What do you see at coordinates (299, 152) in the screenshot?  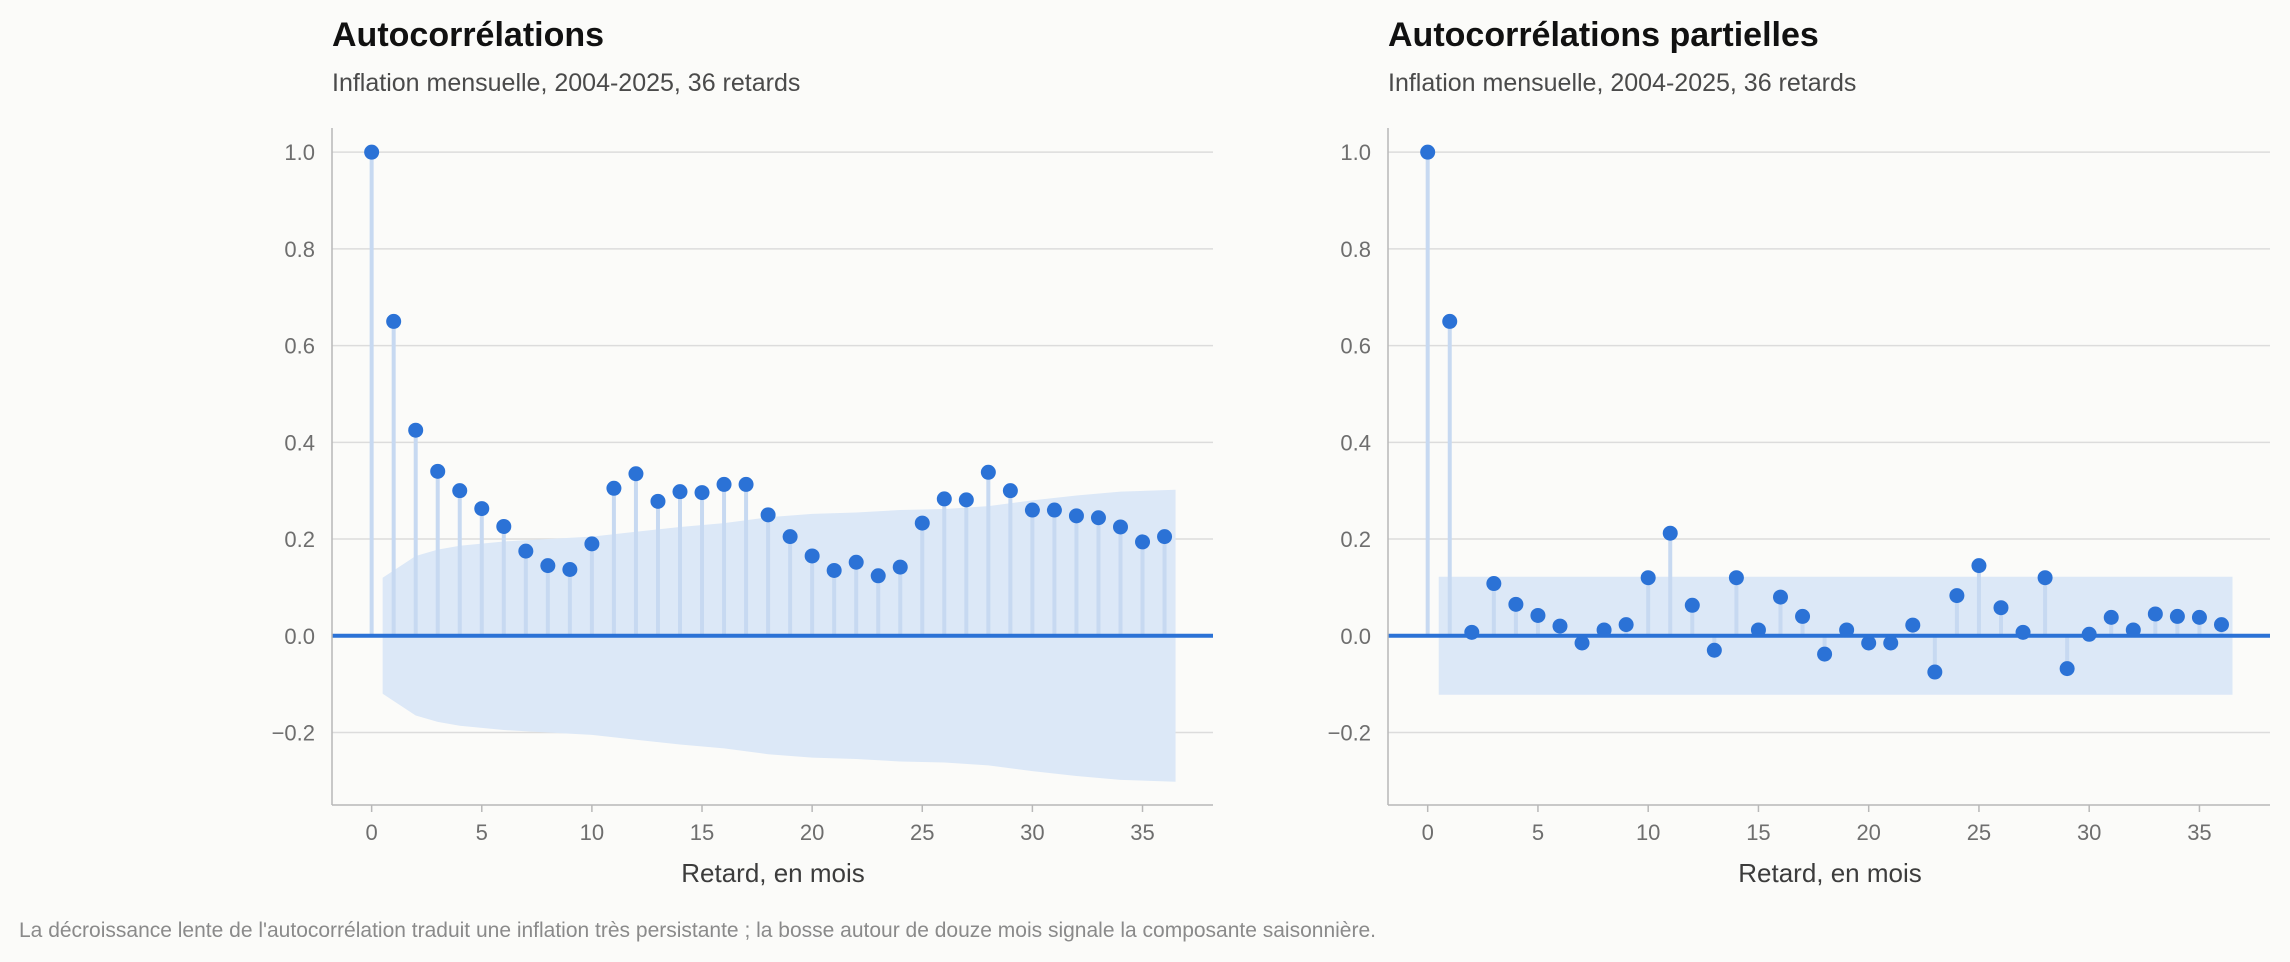 I see `acf-y-tick-label: 1.0` at bounding box center [299, 152].